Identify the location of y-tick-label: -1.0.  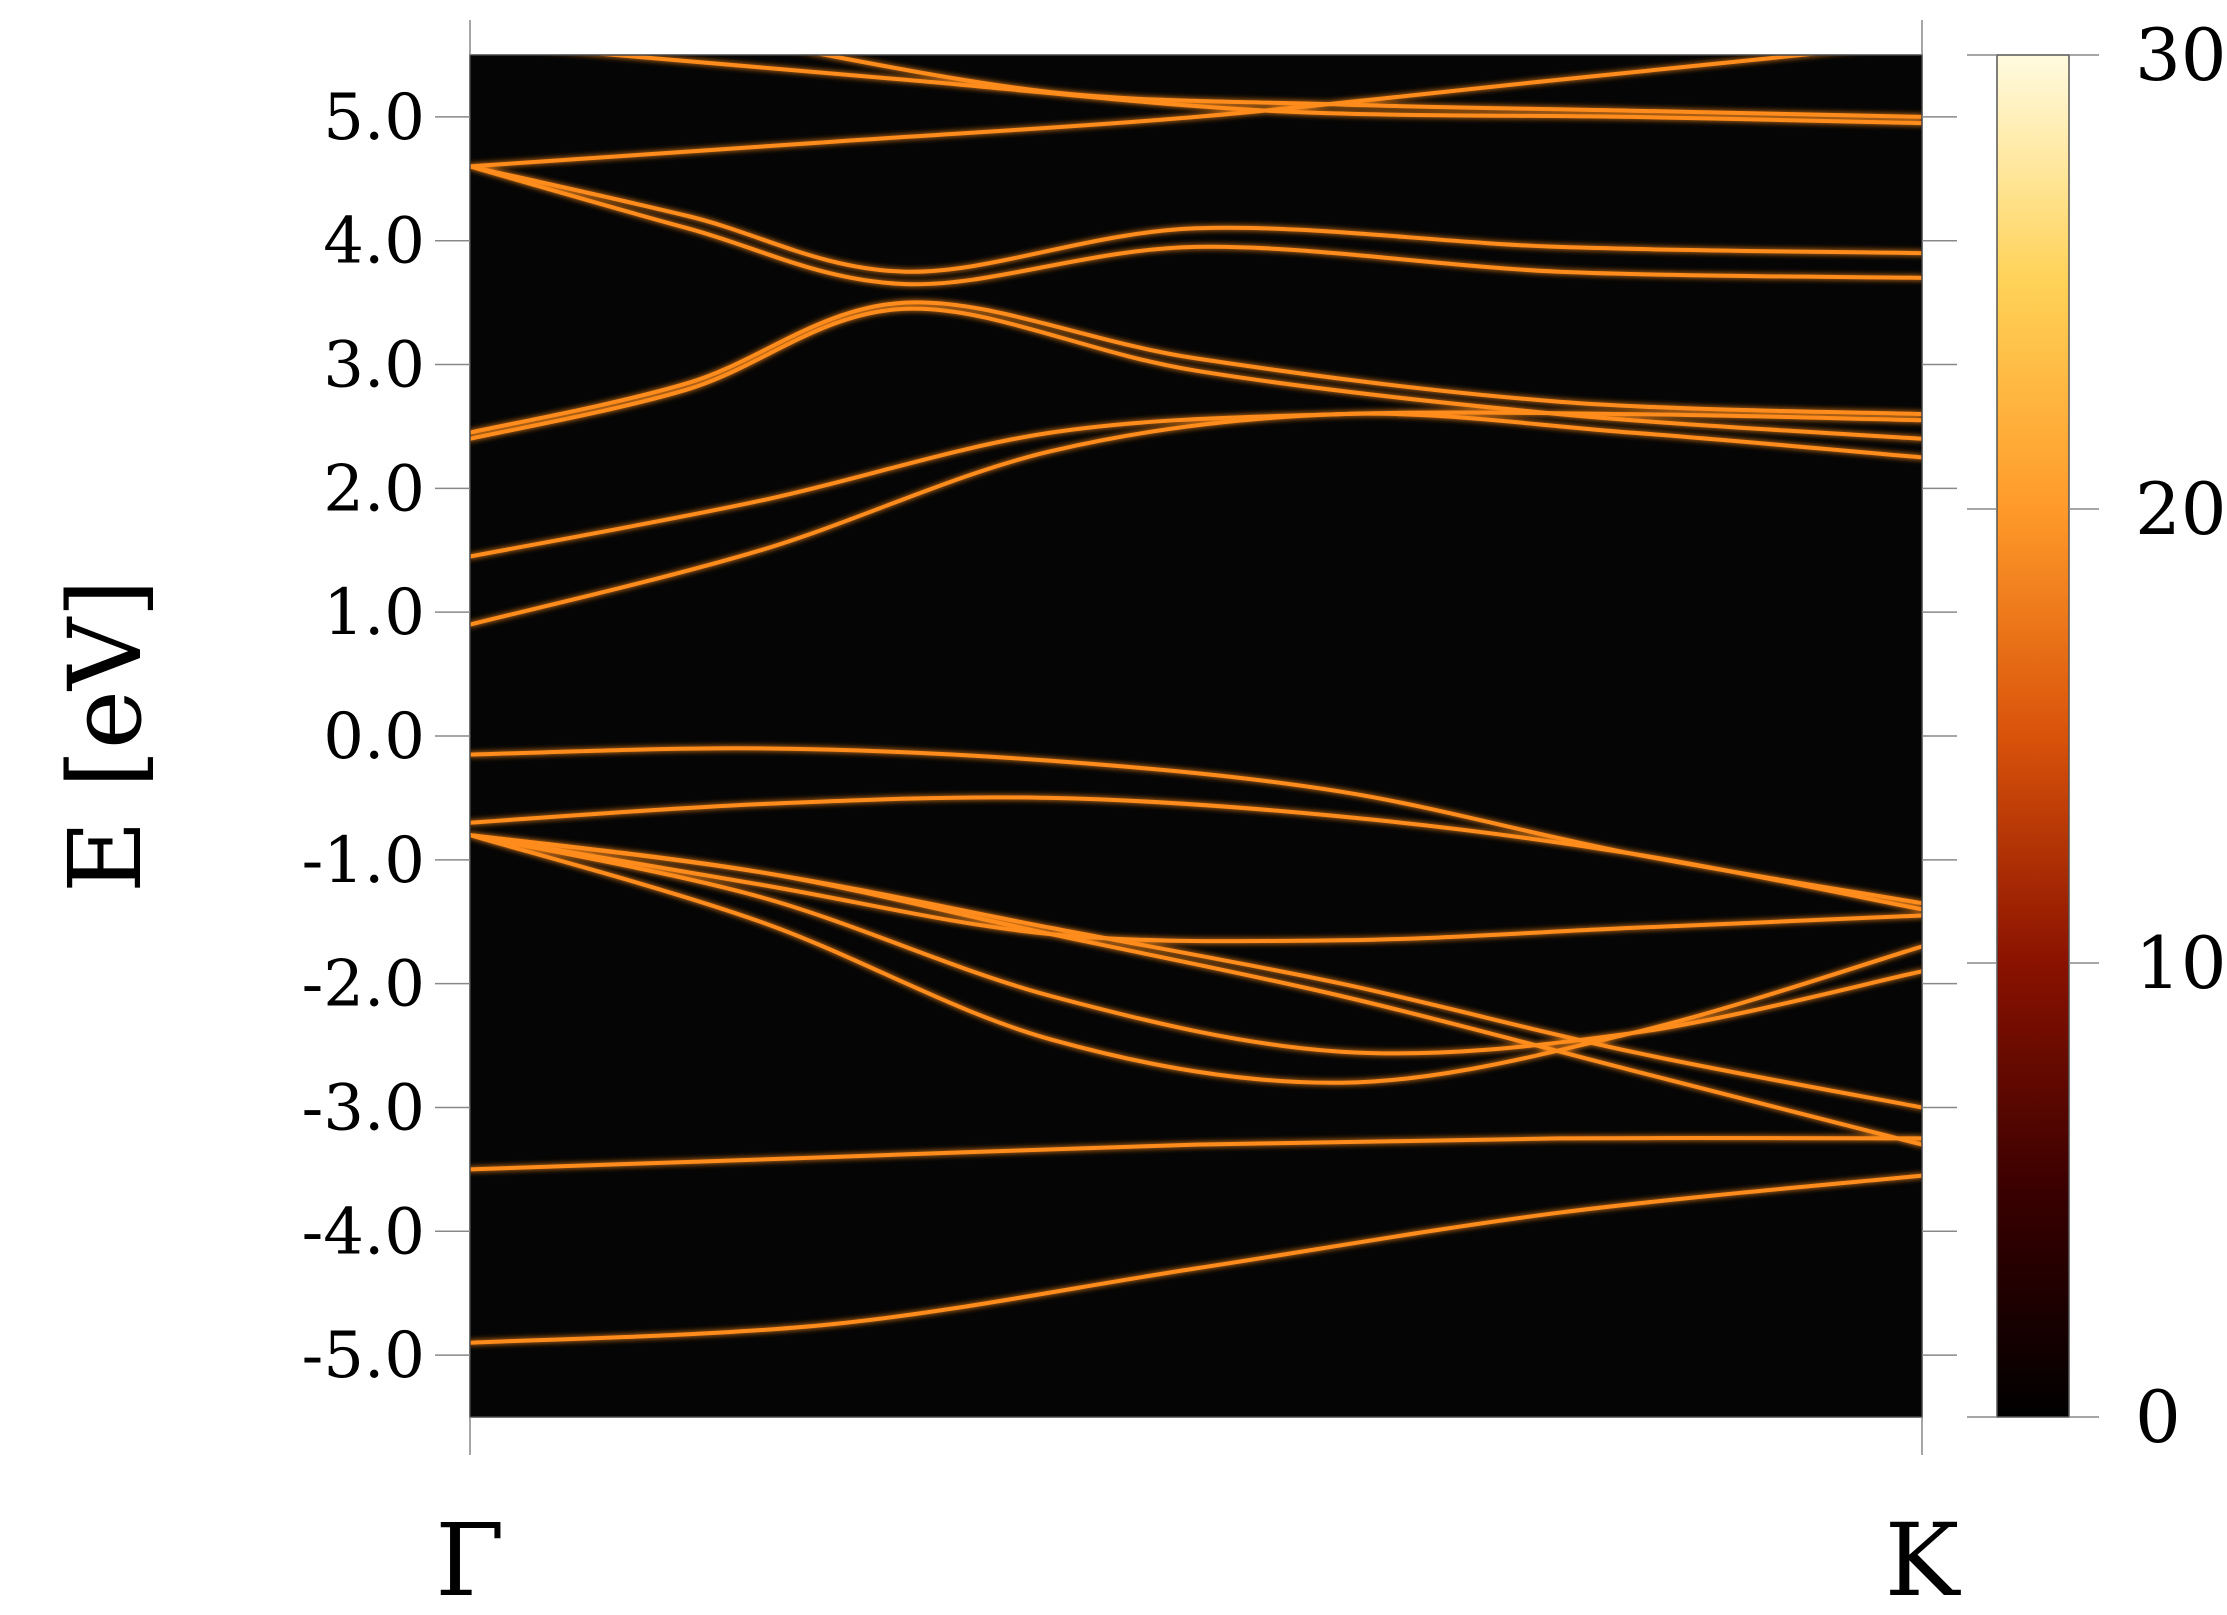
(363, 861).